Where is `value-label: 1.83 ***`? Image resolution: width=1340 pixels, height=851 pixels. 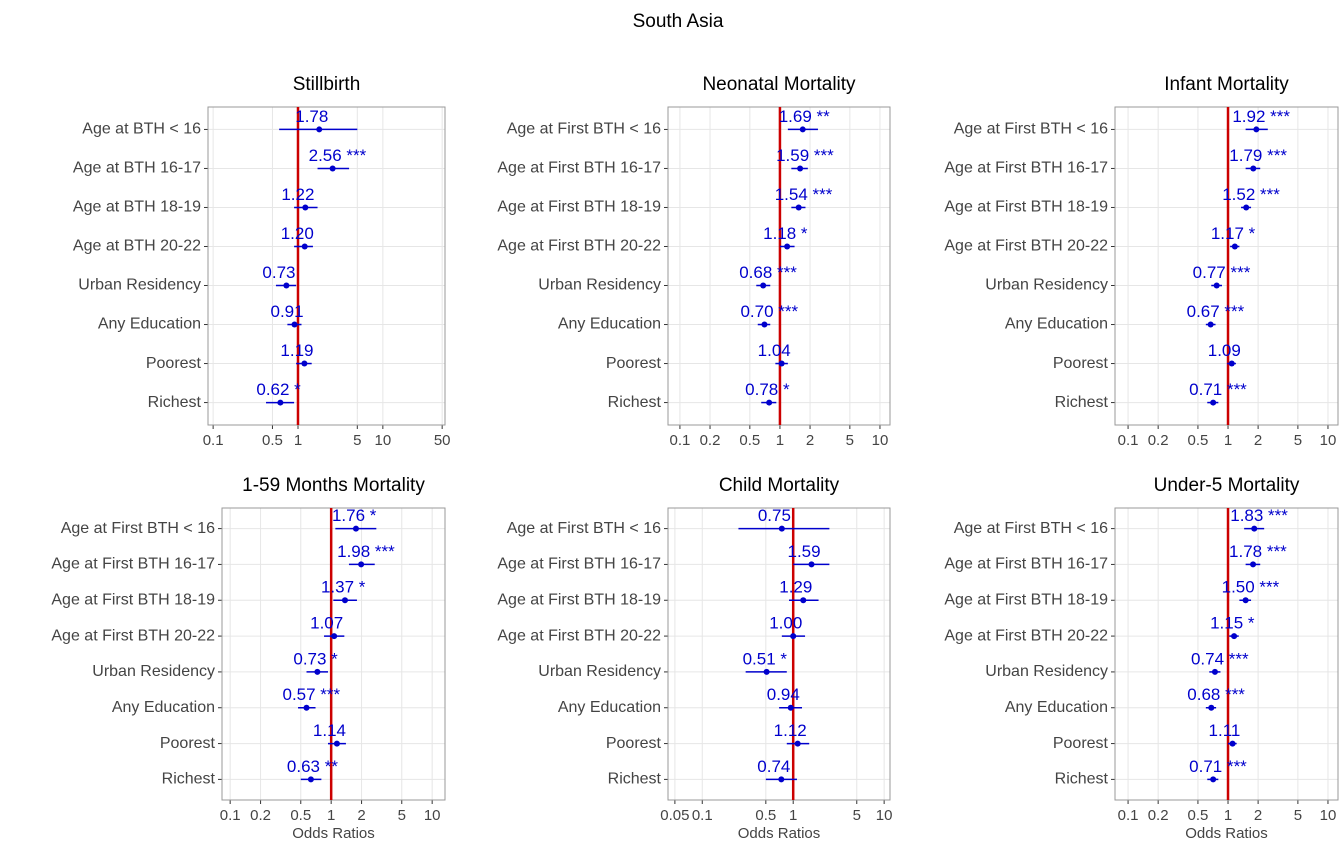 value-label: 1.83 *** is located at coordinates (1259, 515).